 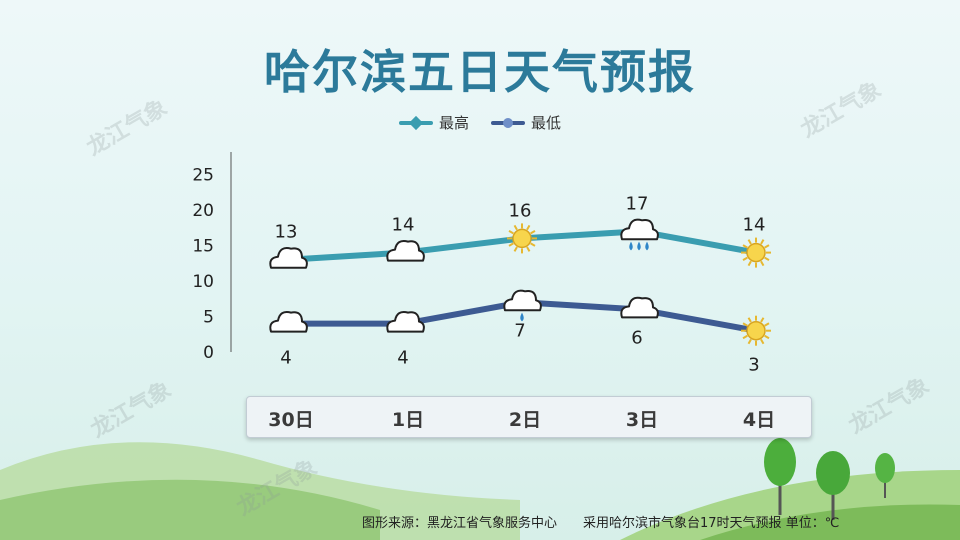 What do you see at coordinates (642, 420) in the screenshot?
I see `date-label: 3日` at bounding box center [642, 420].